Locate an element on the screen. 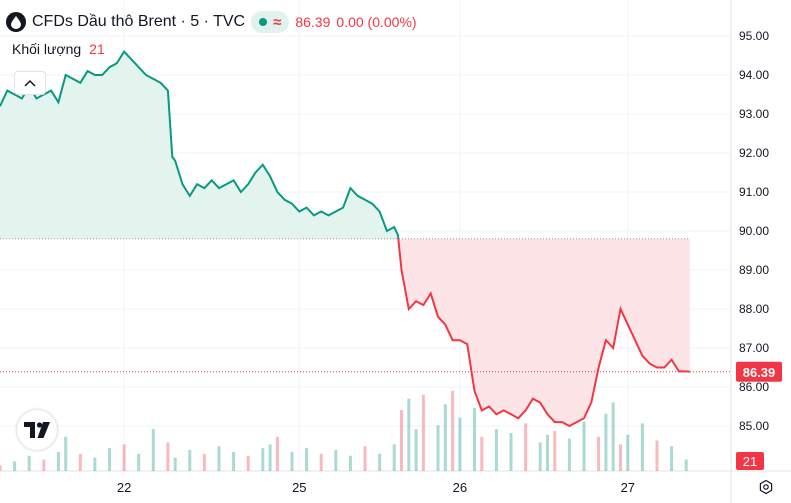 Image resolution: width=791 pixels, height=503 pixels. last-volume-label: 21 is located at coordinates (750, 461).